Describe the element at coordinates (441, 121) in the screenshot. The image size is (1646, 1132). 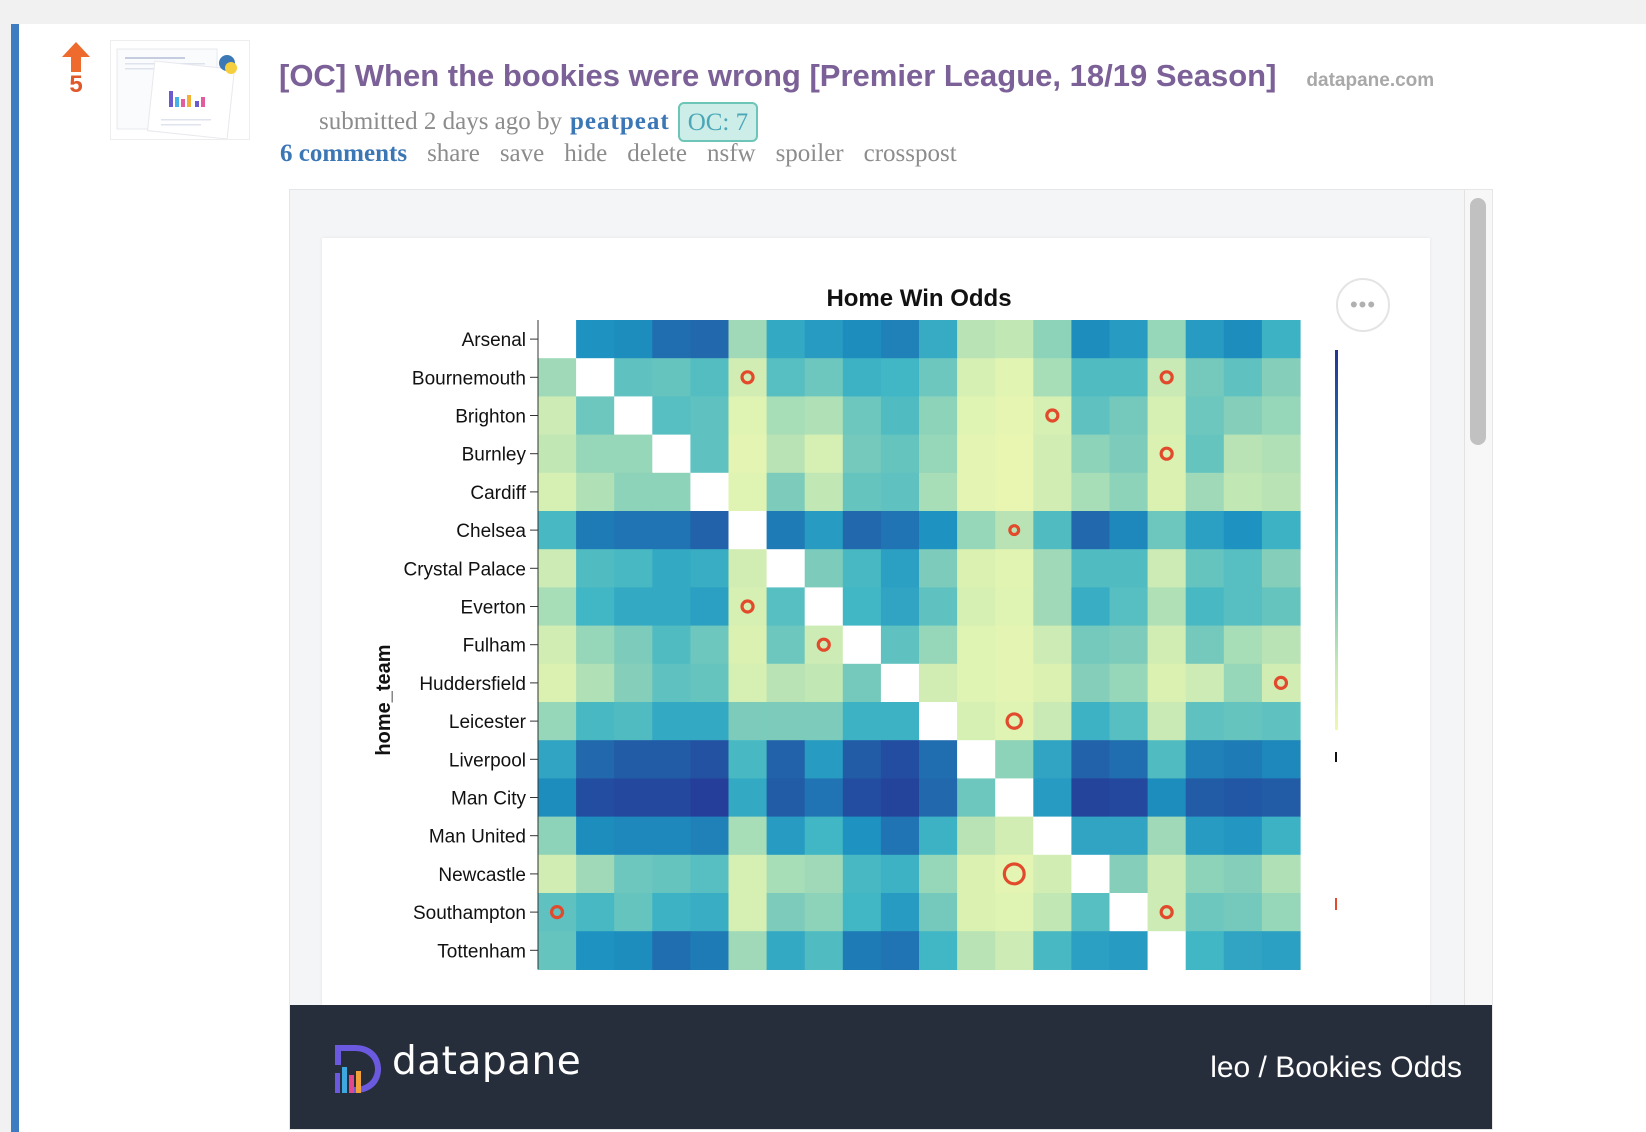
I see `submitted-text: submitted 2 days ago by` at that location.